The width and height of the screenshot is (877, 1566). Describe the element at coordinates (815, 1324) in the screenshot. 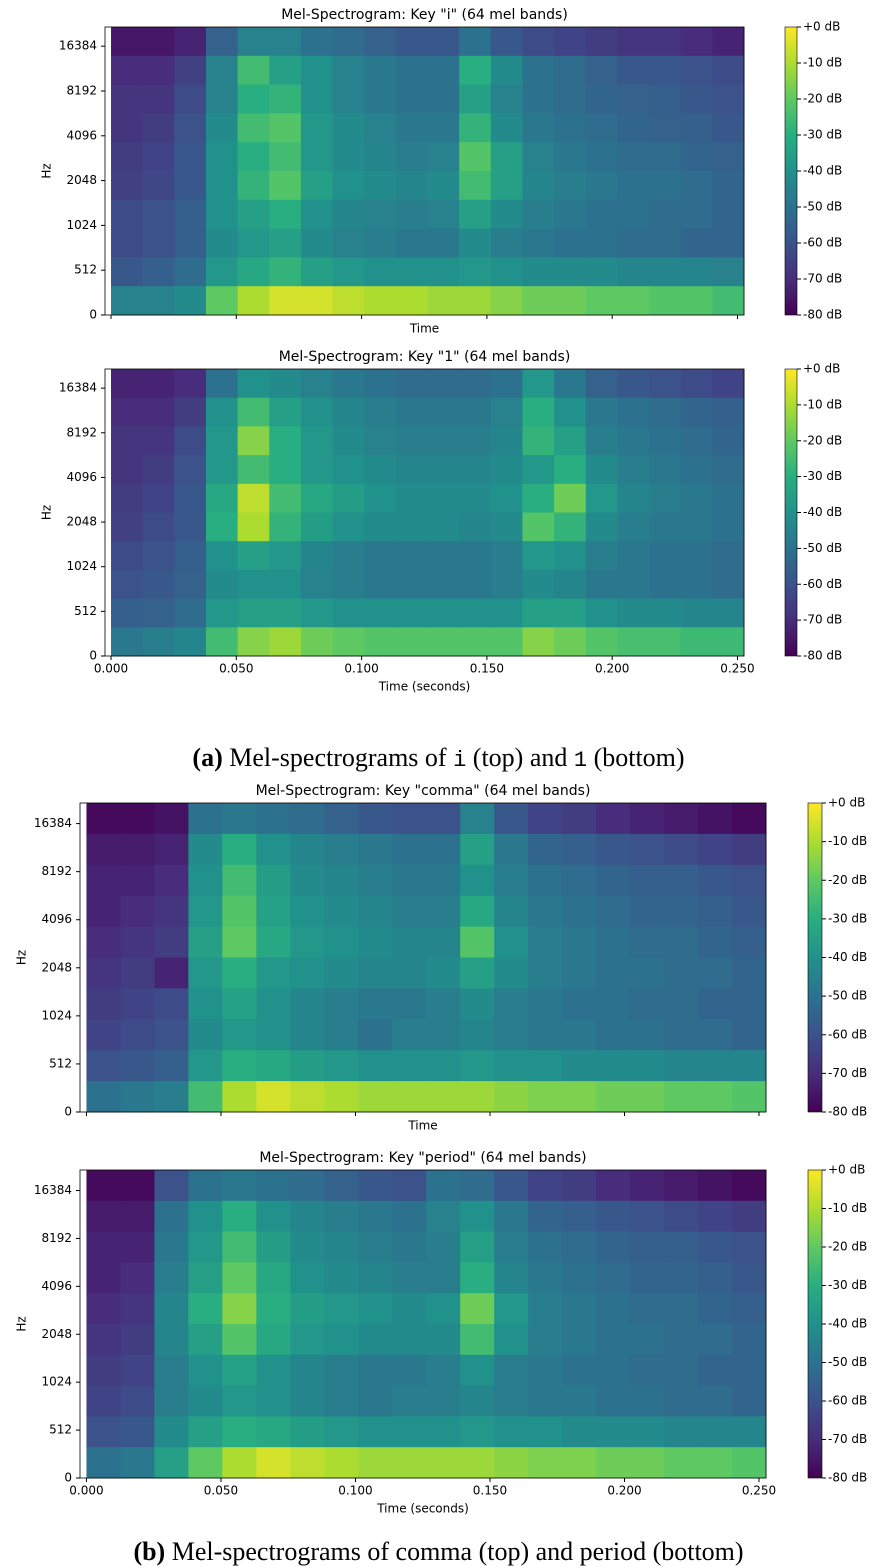

I see `colorbar` at that location.